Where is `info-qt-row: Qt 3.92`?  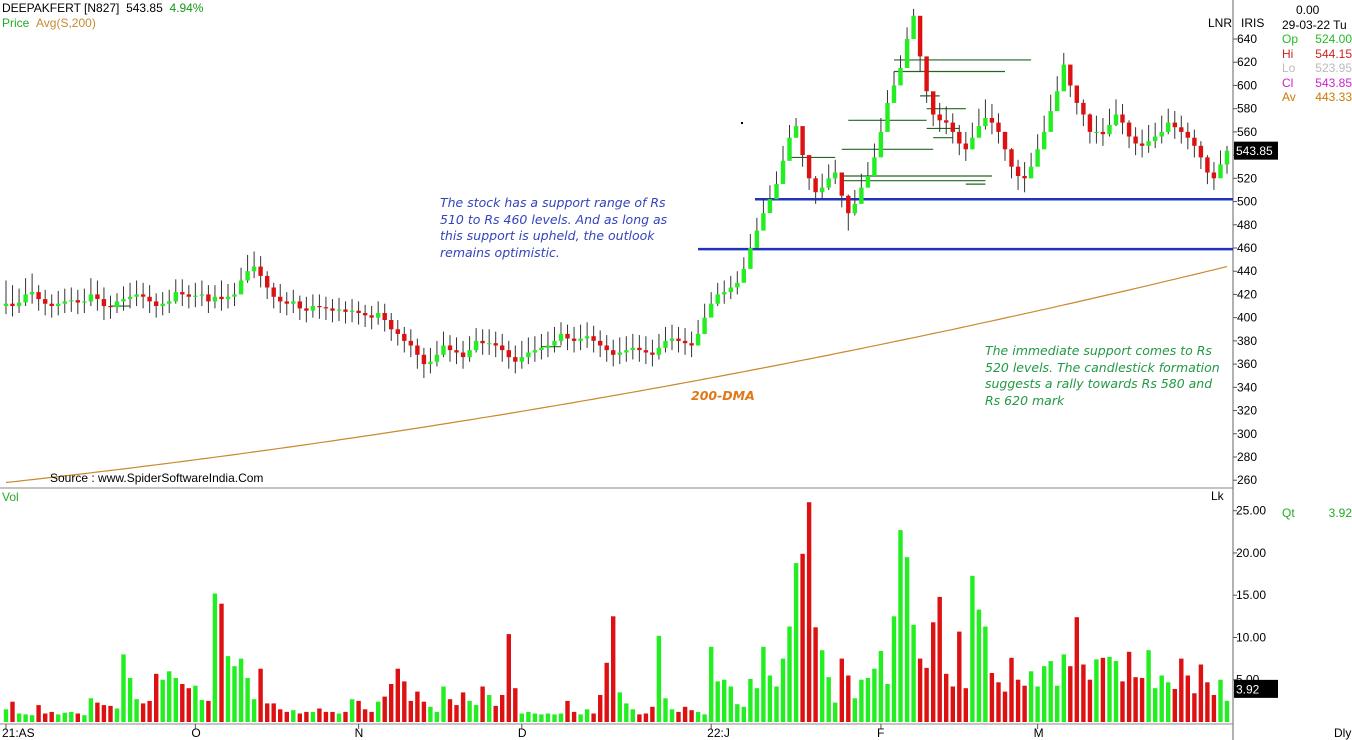
info-qt-row: Qt 3.92 is located at coordinates (1317, 513).